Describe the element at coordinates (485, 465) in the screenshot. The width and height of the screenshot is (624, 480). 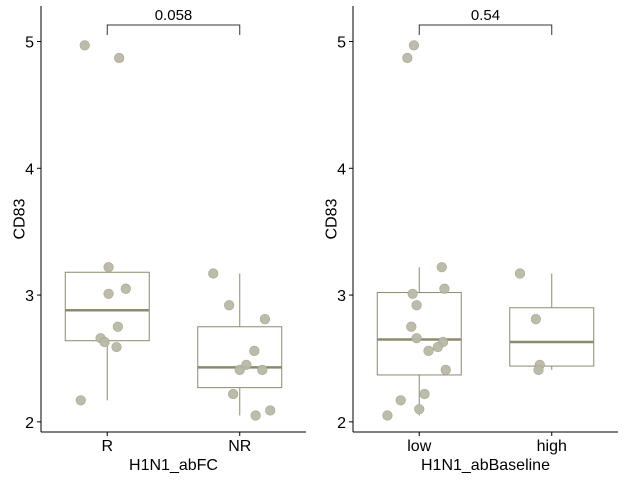
I see `x-axis-title: H1N1_abBaseline` at that location.